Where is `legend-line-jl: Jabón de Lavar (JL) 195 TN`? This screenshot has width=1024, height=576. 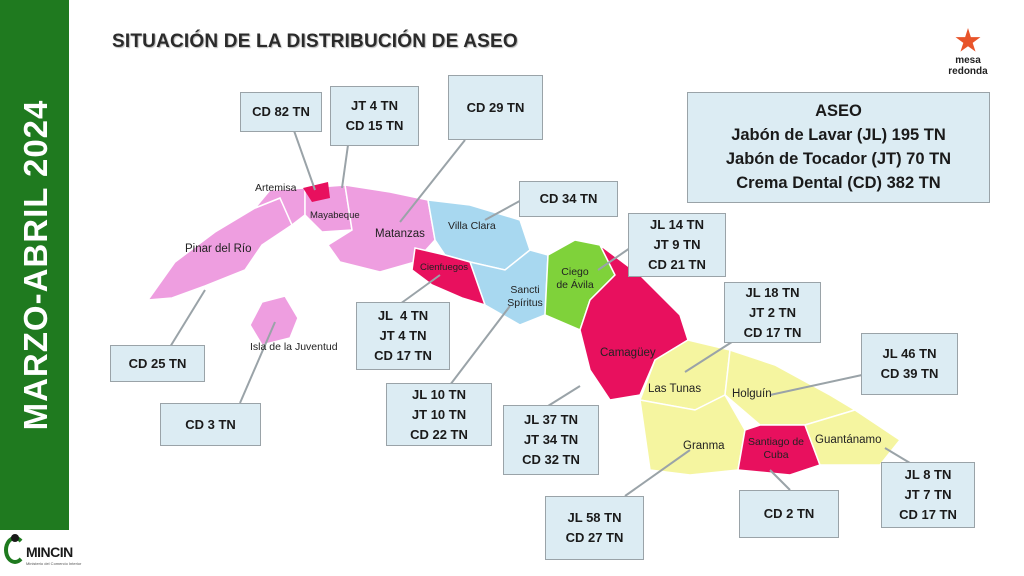 legend-line-jl: Jabón de Lavar (JL) 195 TN is located at coordinates (838, 135).